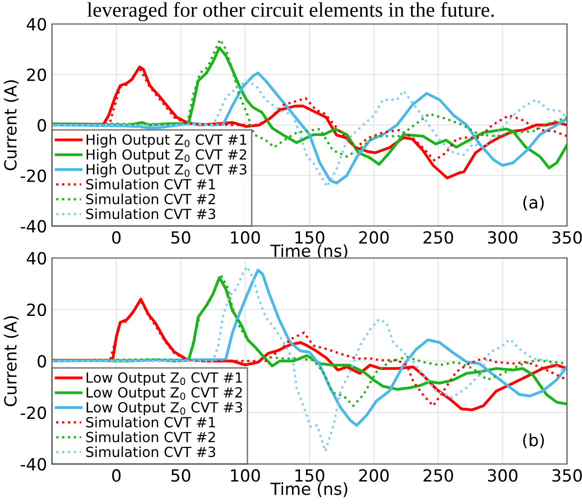 The height and width of the screenshot is (504, 582). What do you see at coordinates (533, 440) in the screenshot?
I see `annotation: (b)` at bounding box center [533, 440].